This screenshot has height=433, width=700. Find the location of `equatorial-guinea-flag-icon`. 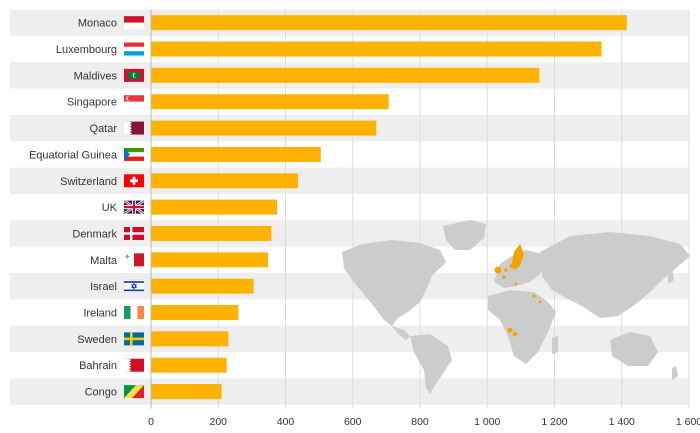

equatorial-guinea-flag-icon is located at coordinates (134, 154).